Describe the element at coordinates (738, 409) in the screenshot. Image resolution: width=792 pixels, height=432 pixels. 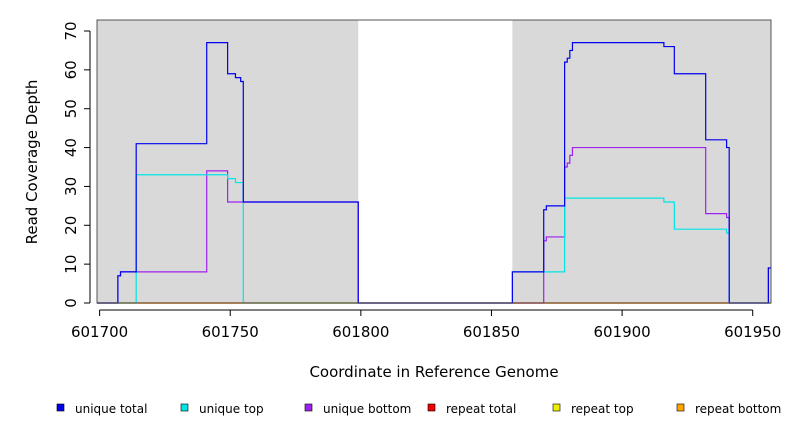
I see `legend-label: repeat bottom` at that location.